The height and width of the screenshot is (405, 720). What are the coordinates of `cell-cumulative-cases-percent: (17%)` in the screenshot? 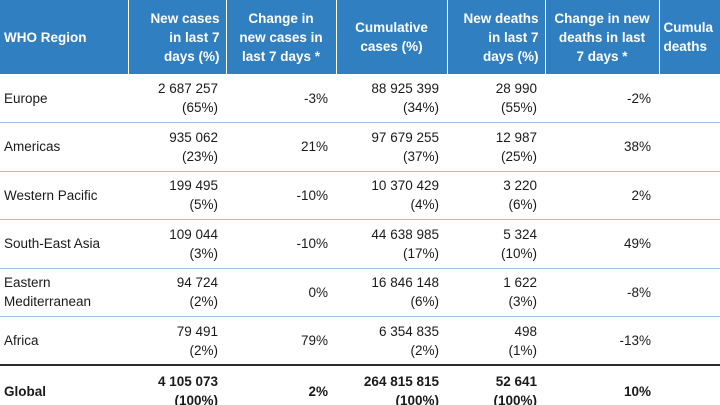 It's located at (420, 253).